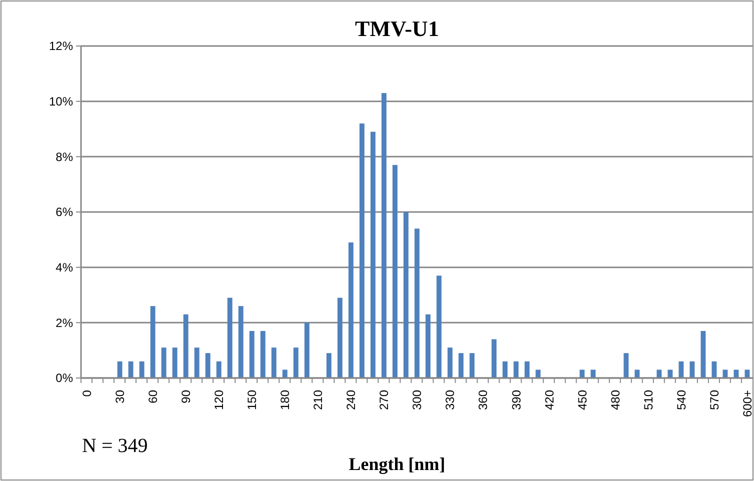 The height and width of the screenshot is (481, 754). Describe the element at coordinates (61, 101) in the screenshot. I see `y-tick-label: 10%` at that location.